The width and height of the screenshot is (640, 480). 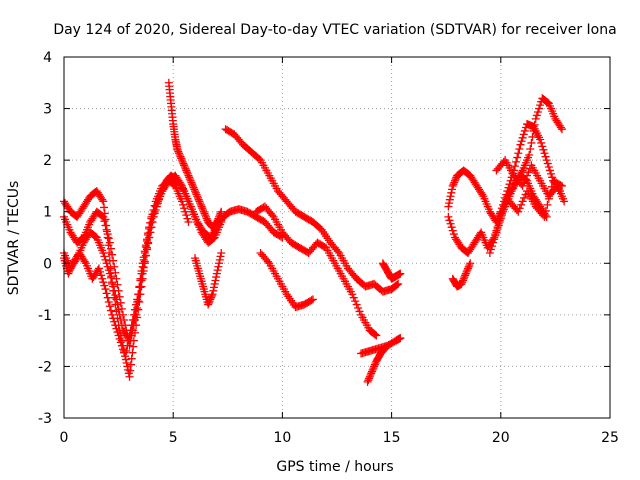 What do you see at coordinates (45, 419) in the screenshot?
I see `y-tick-label: -3` at bounding box center [45, 419].